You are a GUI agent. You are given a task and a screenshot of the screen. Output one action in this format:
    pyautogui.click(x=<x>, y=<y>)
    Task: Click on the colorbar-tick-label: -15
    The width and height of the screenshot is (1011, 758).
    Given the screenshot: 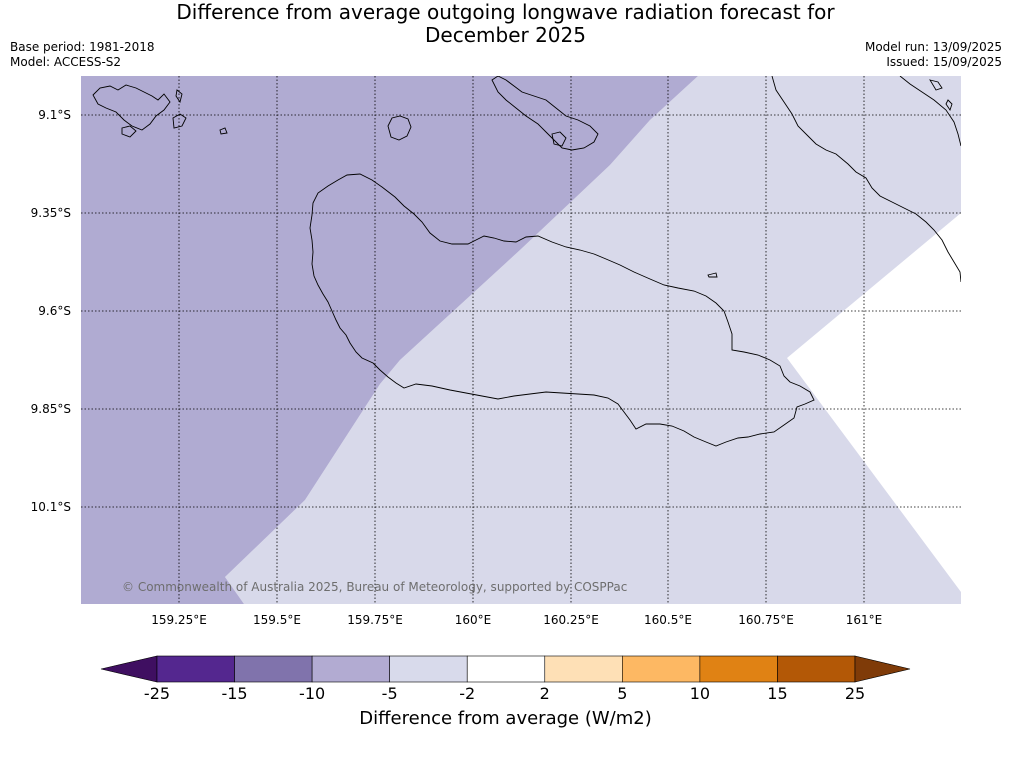 What is the action you would take?
    pyautogui.click(x=234, y=693)
    